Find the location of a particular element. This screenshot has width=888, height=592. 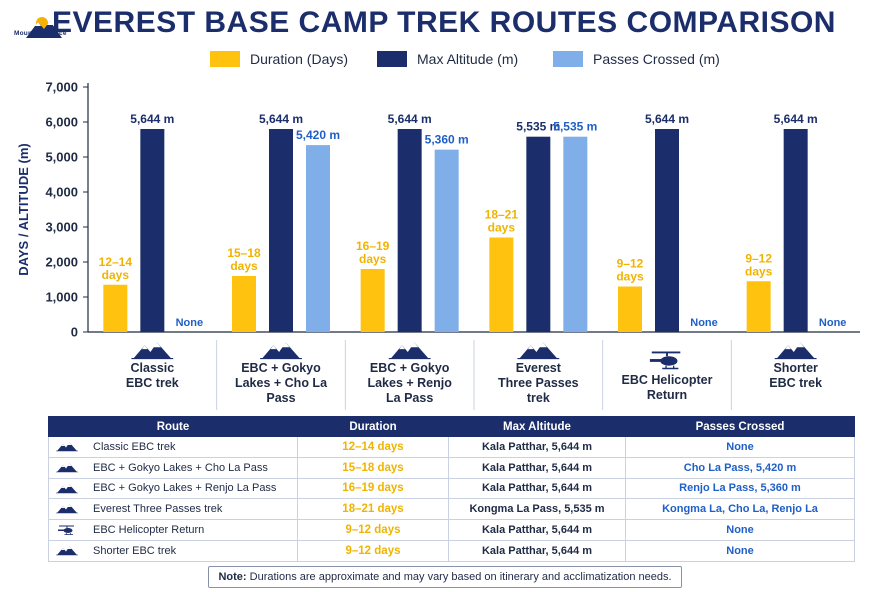

cell-duration: 12–14 days is located at coordinates (373, 447).